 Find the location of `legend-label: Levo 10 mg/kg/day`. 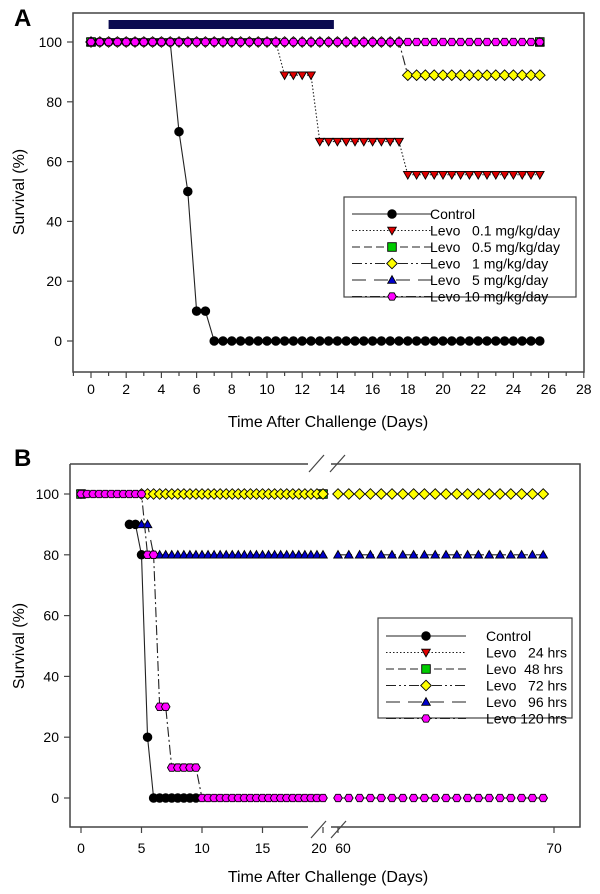

legend-label: Levo 10 mg/kg/day is located at coordinates (489, 297).